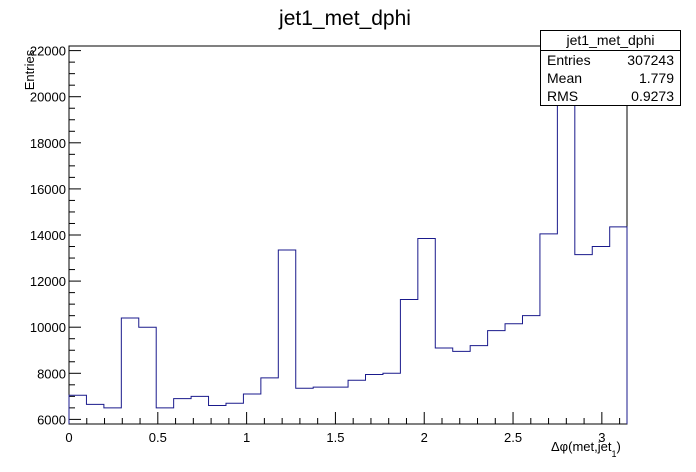 The height and width of the screenshot is (472, 696). I want to click on y-tick-label: 6000, so click(51, 419).